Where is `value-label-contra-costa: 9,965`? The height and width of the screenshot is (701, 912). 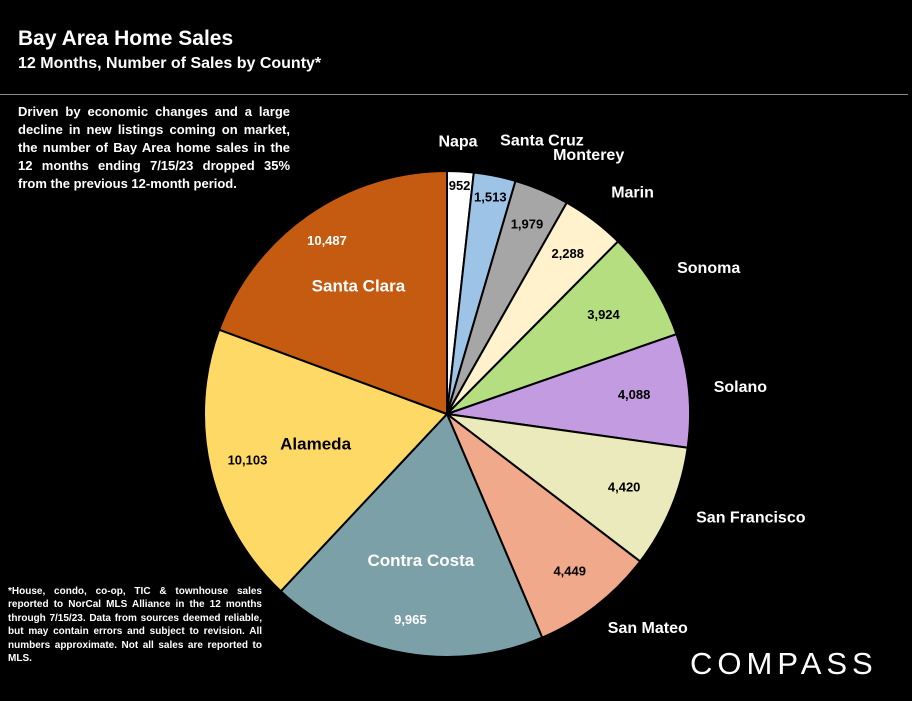 value-label-contra-costa: 9,965 is located at coordinates (410, 619).